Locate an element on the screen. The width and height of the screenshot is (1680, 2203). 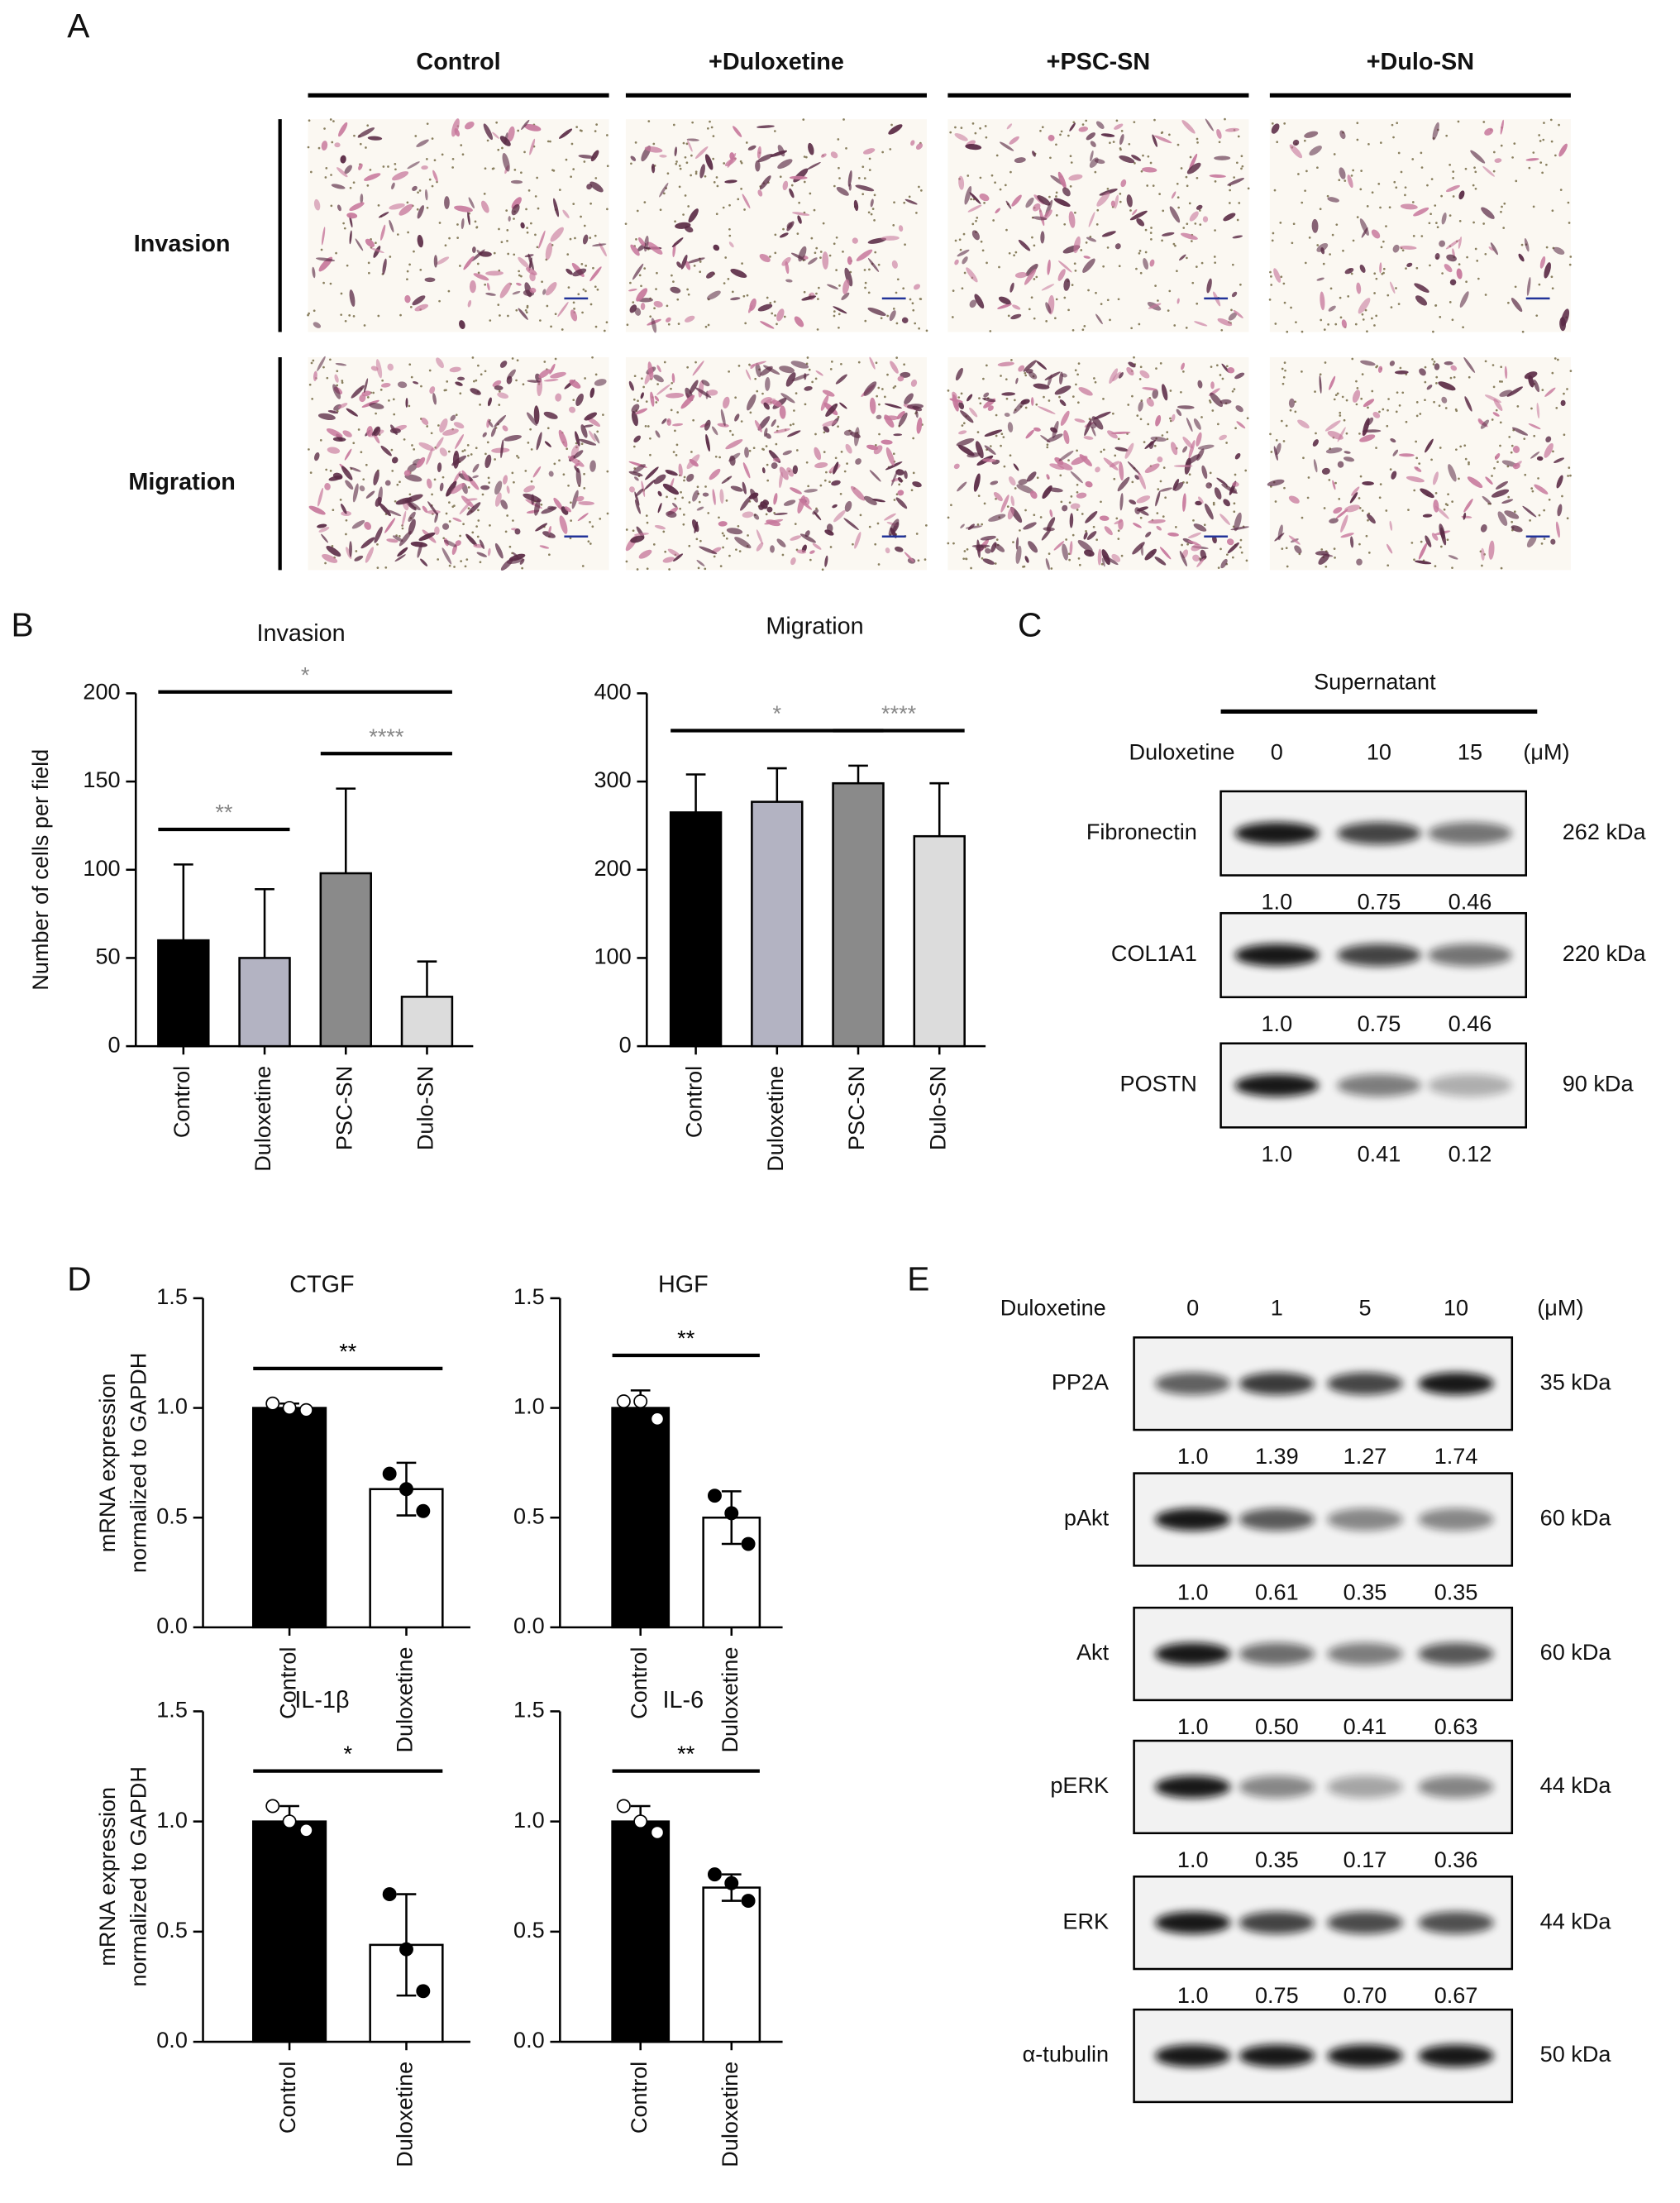
protein-label: PP2A is located at coordinates (1081, 1381).